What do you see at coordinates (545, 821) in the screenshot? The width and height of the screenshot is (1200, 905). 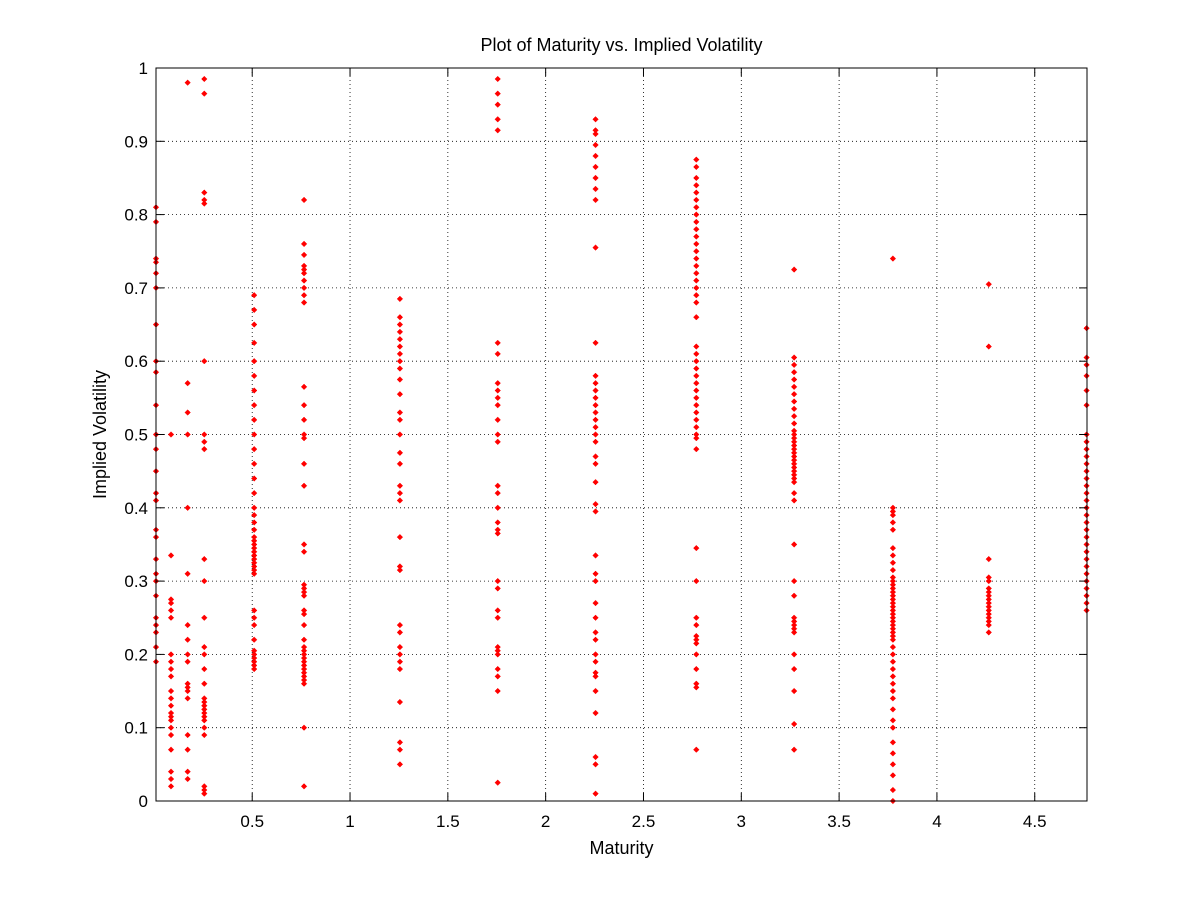 I see `x-tick-label: 2` at bounding box center [545, 821].